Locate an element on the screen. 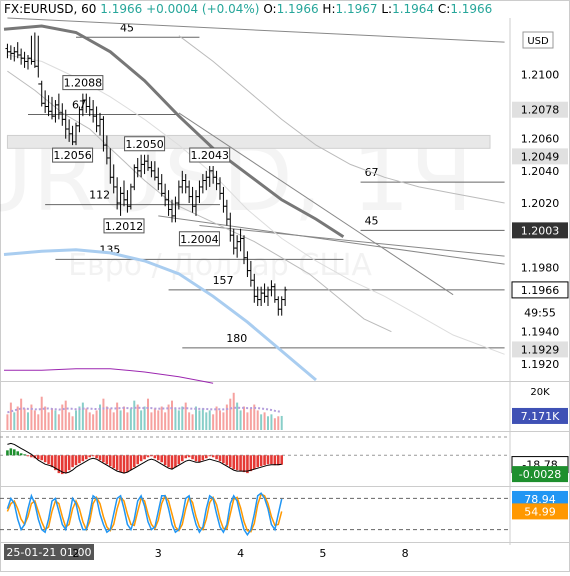  stoch-d-line is located at coordinates (144, 513).